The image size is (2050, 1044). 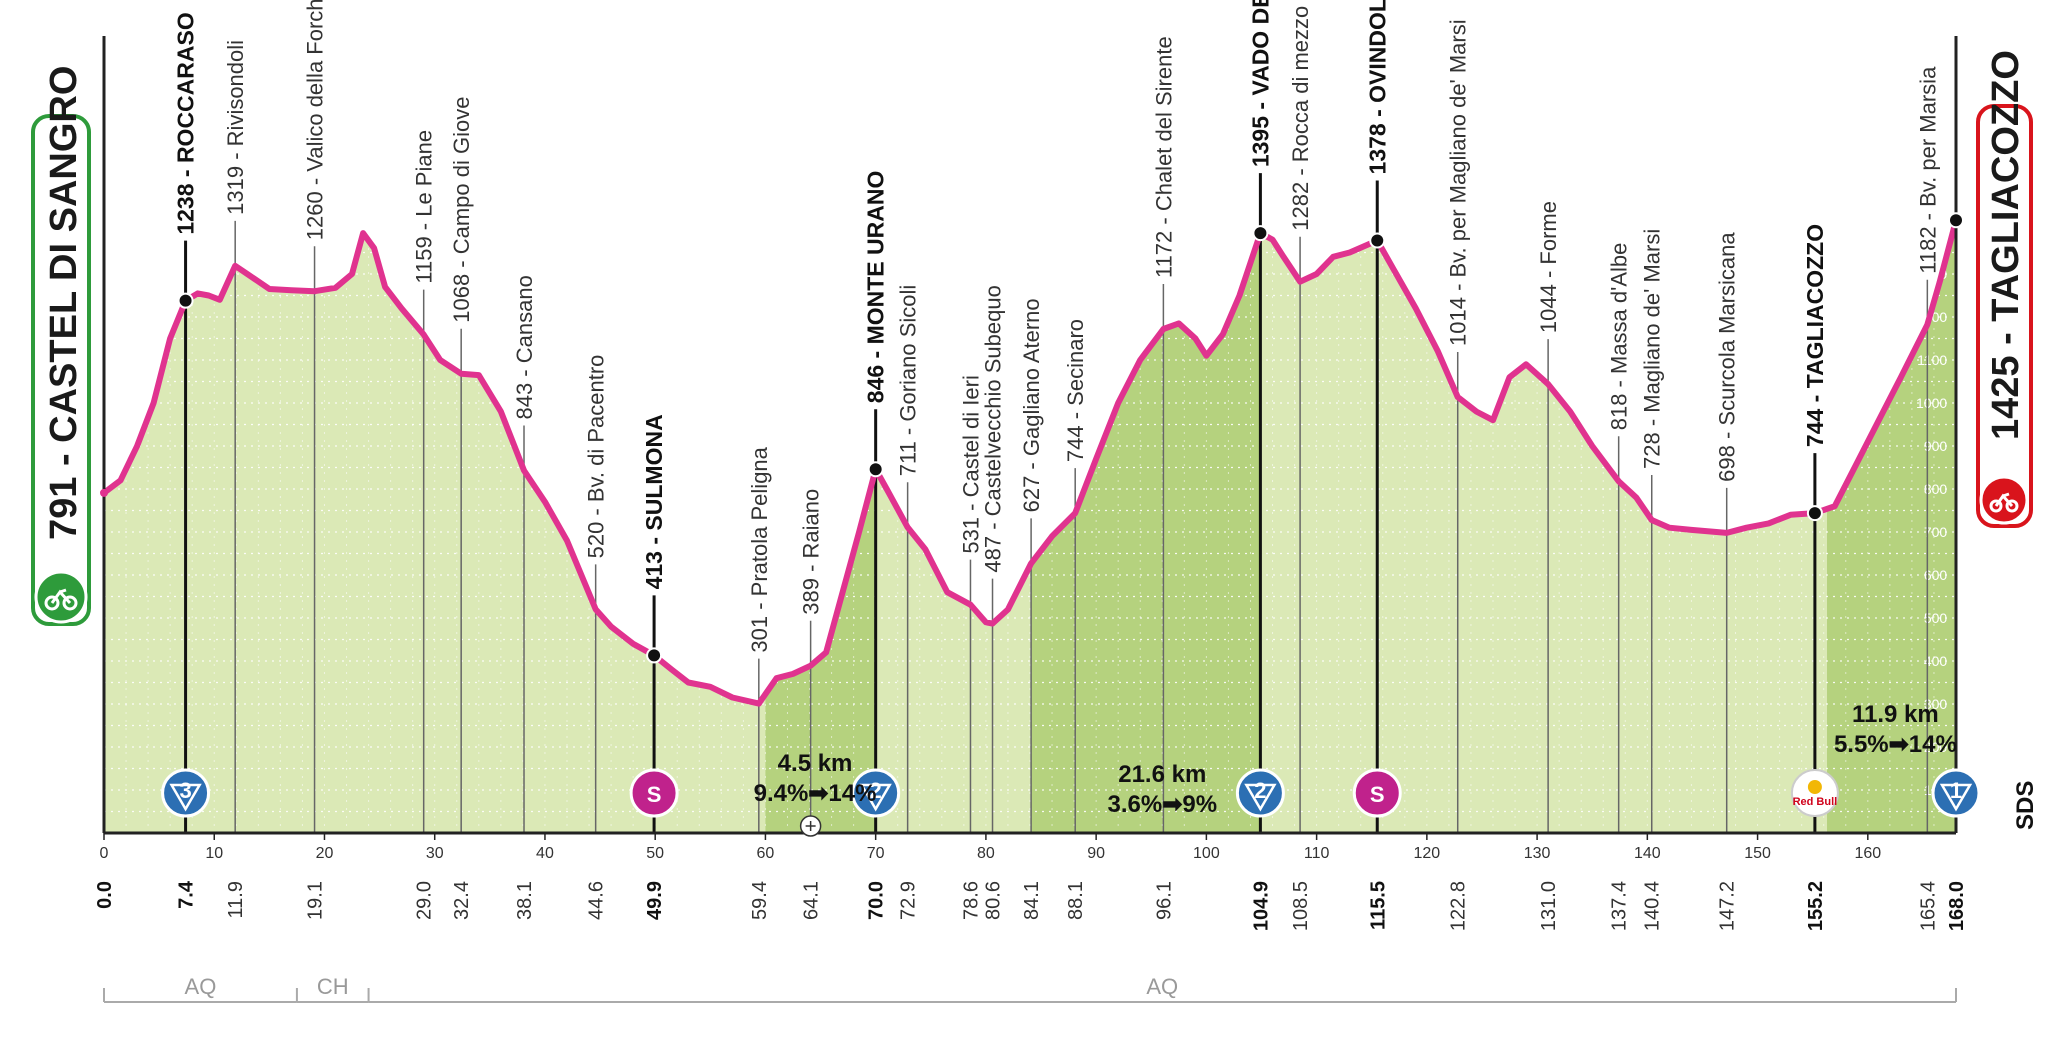 I want to click on sprint-marker: S, so click(x=1377, y=793).